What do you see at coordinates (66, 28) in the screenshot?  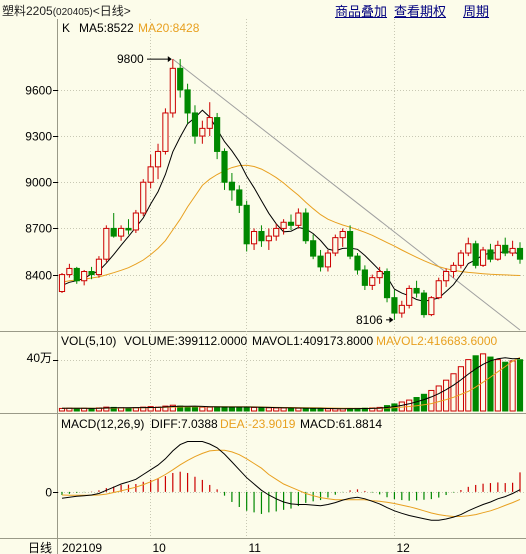 I see `price-k-label: K` at bounding box center [66, 28].